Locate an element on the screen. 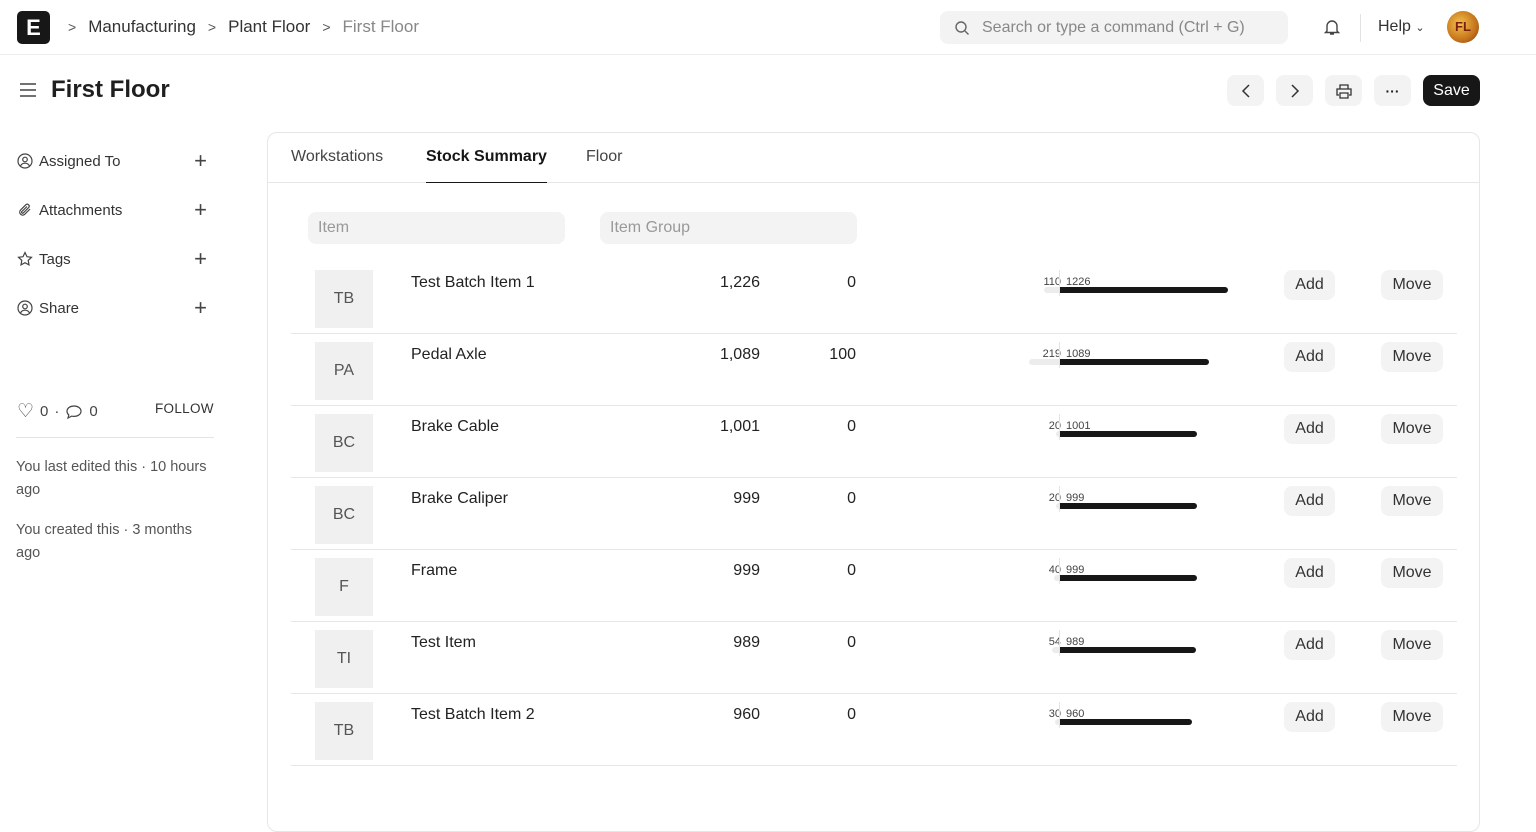 This screenshot has height=832, width=1536. item-filter-input: Item is located at coordinates (436, 228).